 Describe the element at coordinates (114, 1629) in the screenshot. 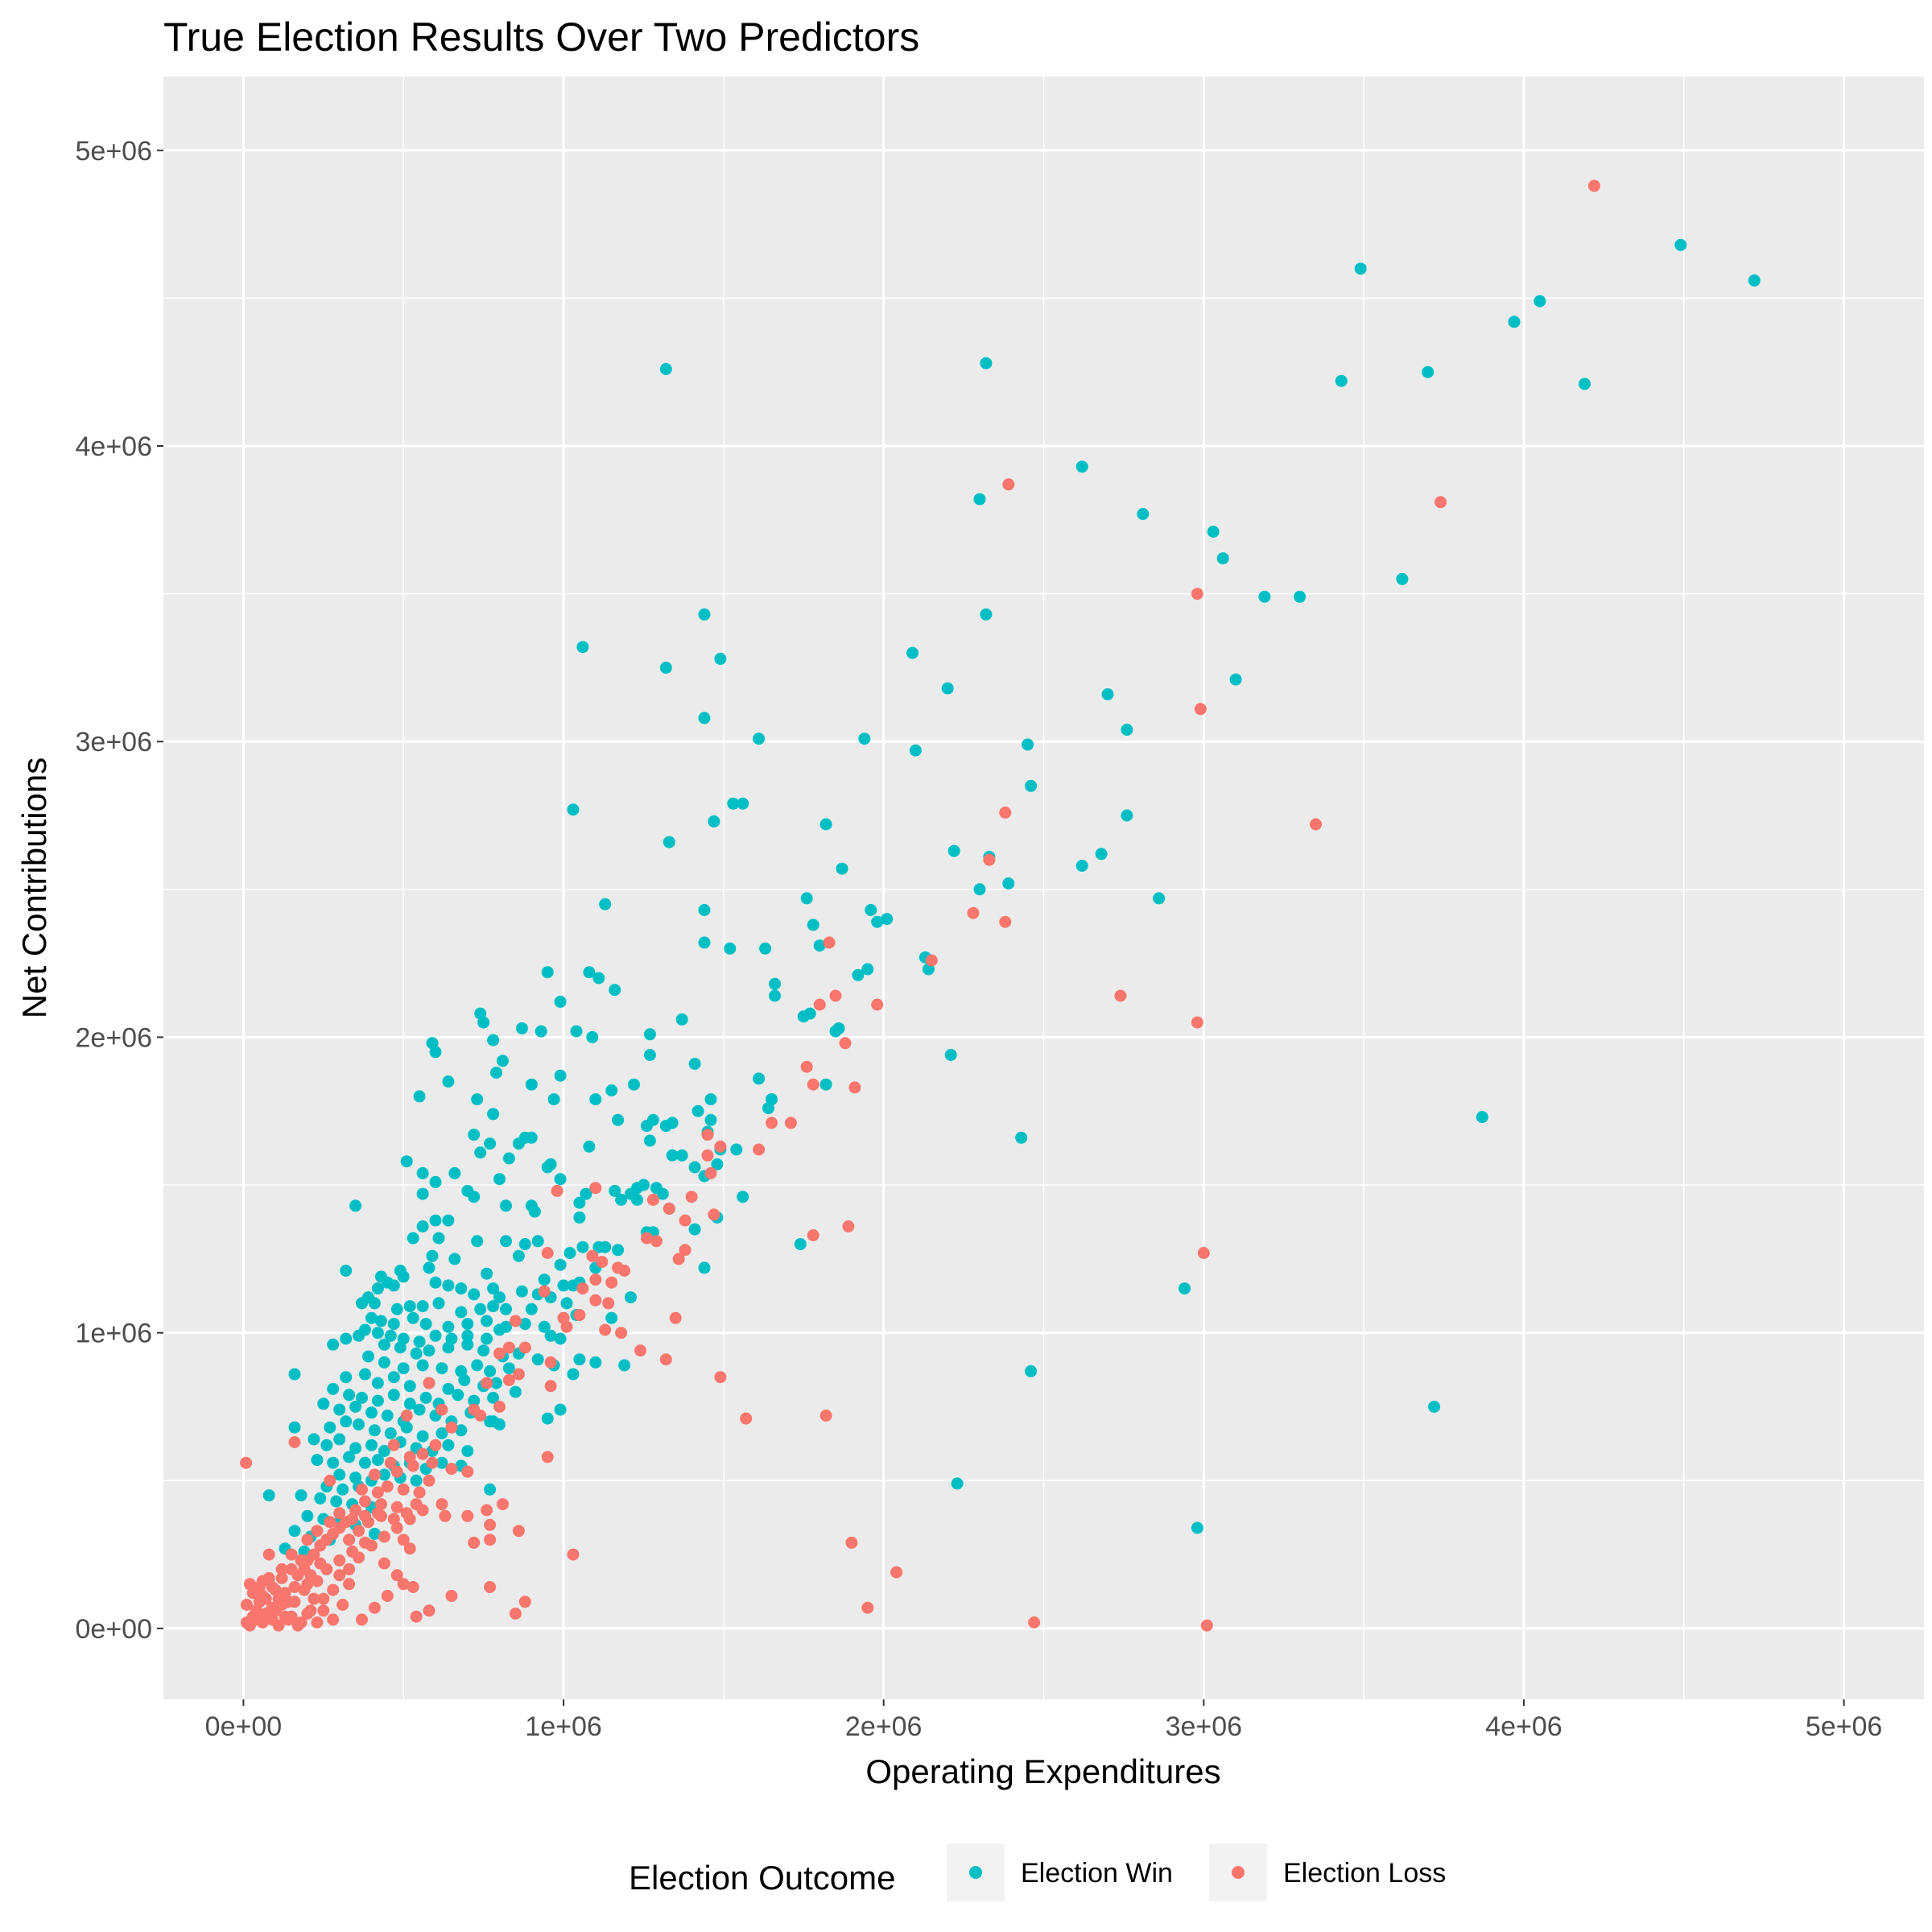

I see `y-tick-label: 0e+00` at that location.